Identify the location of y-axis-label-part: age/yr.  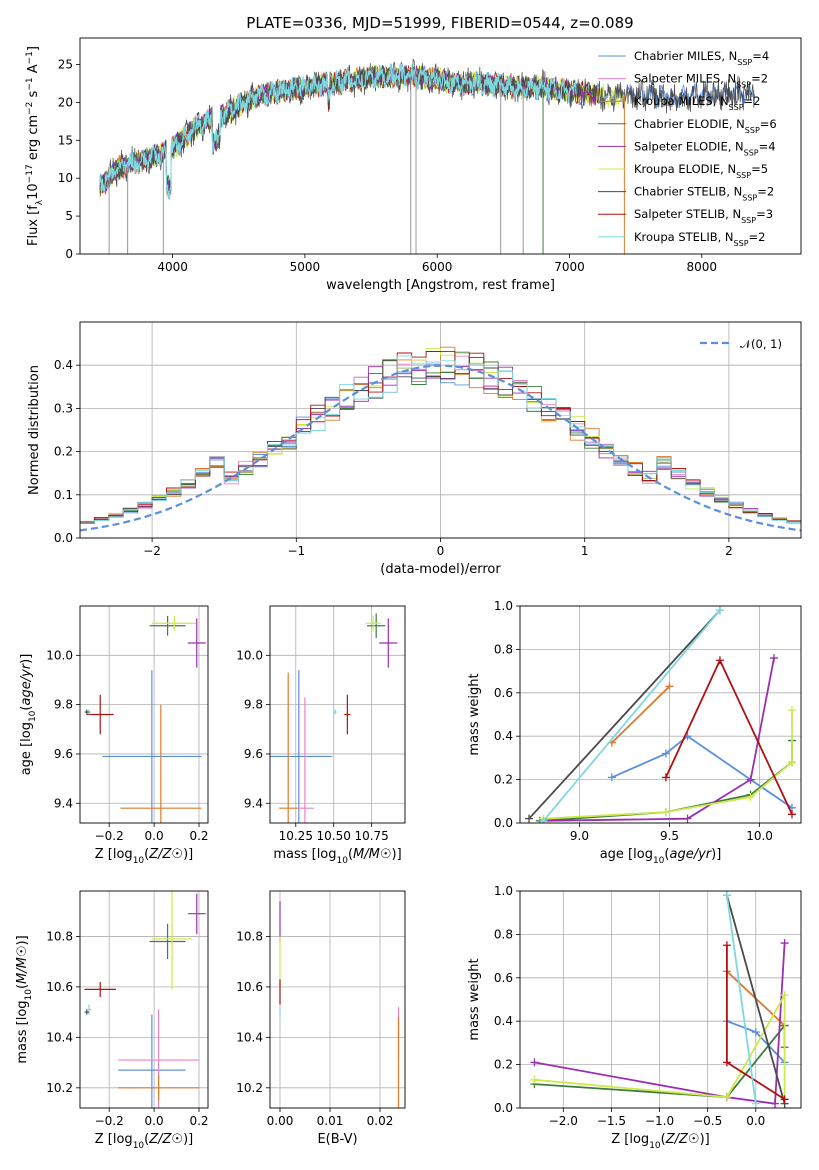
(26, 683).